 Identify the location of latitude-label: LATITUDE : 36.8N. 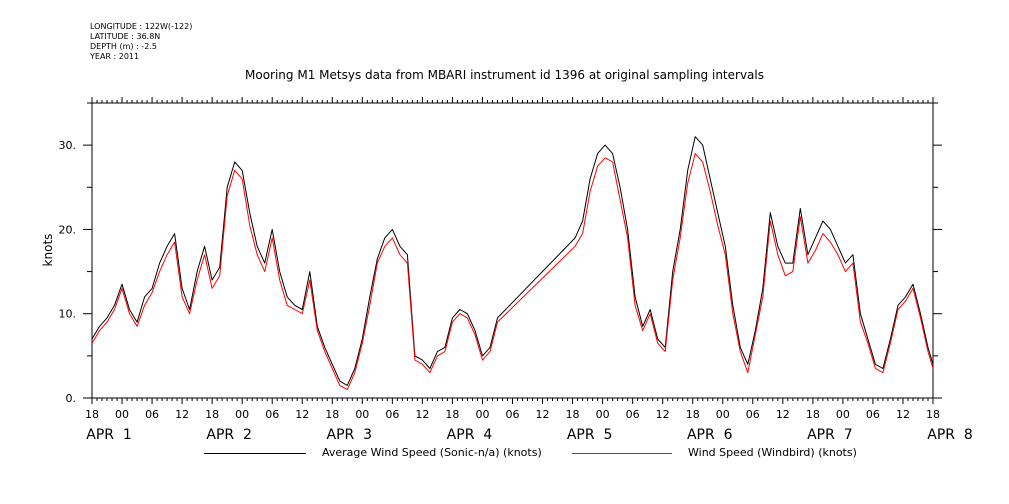
(125, 36).